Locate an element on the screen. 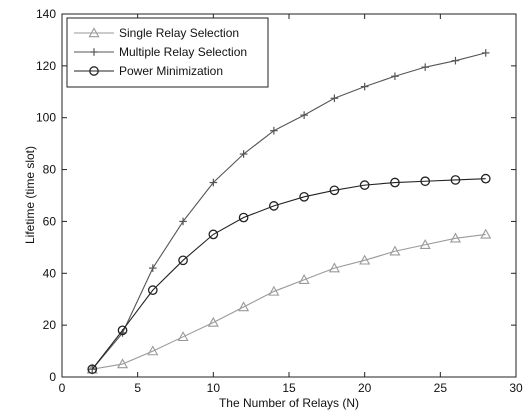 The height and width of the screenshot is (412, 532). legend-label-multiple-relay: Multiple Relay Selection is located at coordinates (183, 52).